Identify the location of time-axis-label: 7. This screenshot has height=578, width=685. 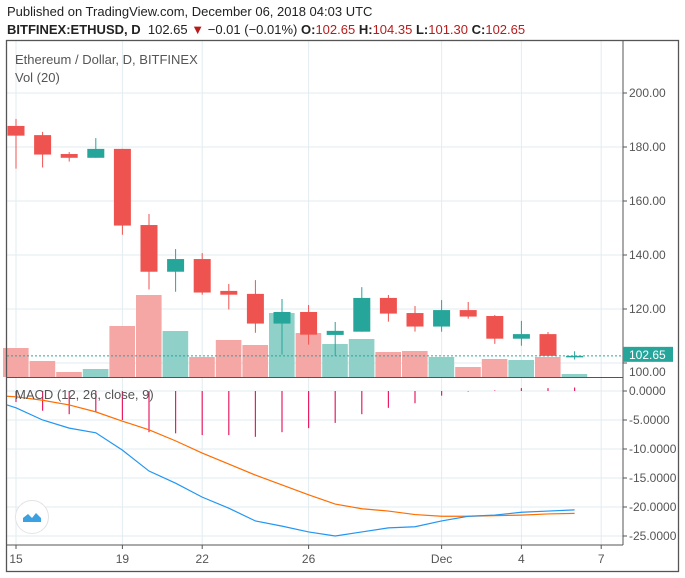
(601, 559).